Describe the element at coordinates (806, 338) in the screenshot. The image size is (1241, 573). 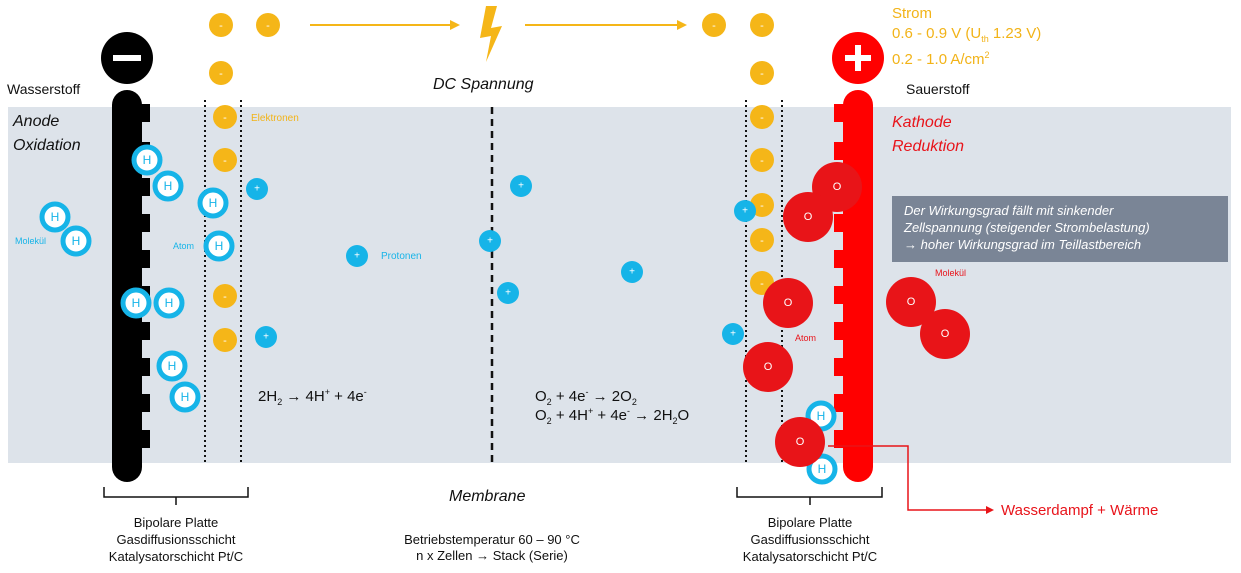
I see `atom-right-label: Atom` at that location.